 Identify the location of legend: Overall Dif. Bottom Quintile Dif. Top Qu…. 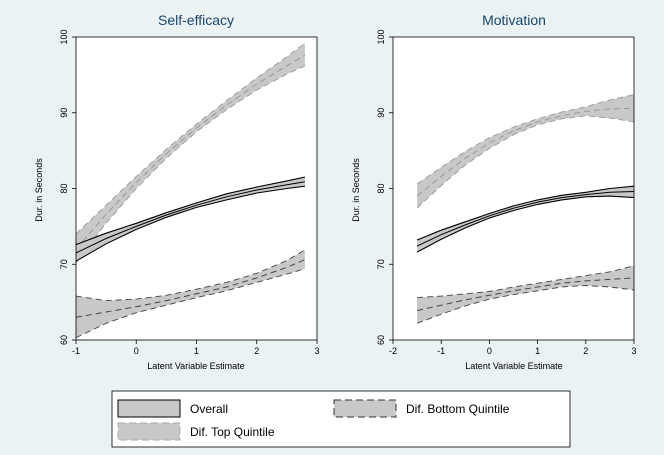
(341, 419).